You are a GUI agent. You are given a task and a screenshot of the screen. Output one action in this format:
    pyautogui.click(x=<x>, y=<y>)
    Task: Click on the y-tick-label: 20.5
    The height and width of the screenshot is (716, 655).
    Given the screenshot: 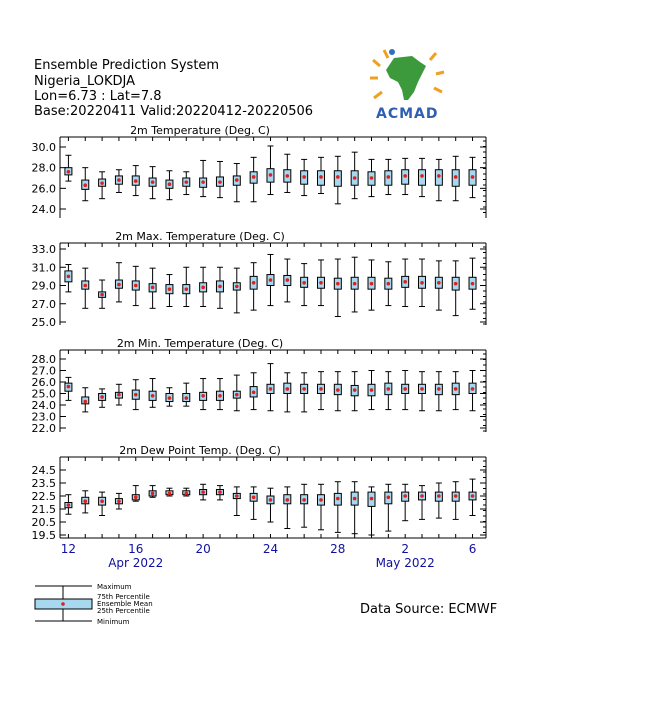 What is the action you would take?
    pyautogui.click(x=44, y=522)
    